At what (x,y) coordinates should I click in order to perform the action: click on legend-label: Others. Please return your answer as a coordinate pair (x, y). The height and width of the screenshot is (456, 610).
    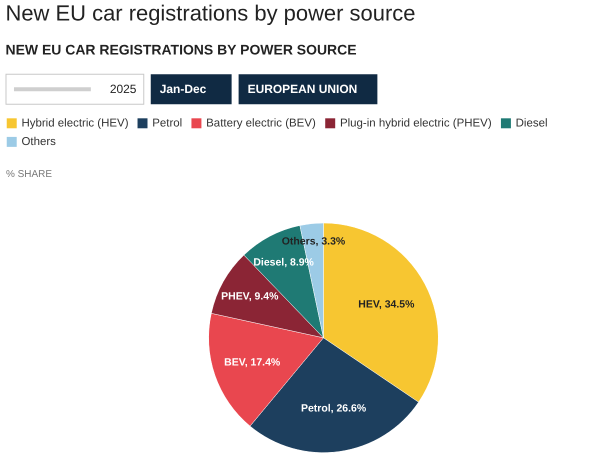
    Looking at the image, I should click on (38, 142).